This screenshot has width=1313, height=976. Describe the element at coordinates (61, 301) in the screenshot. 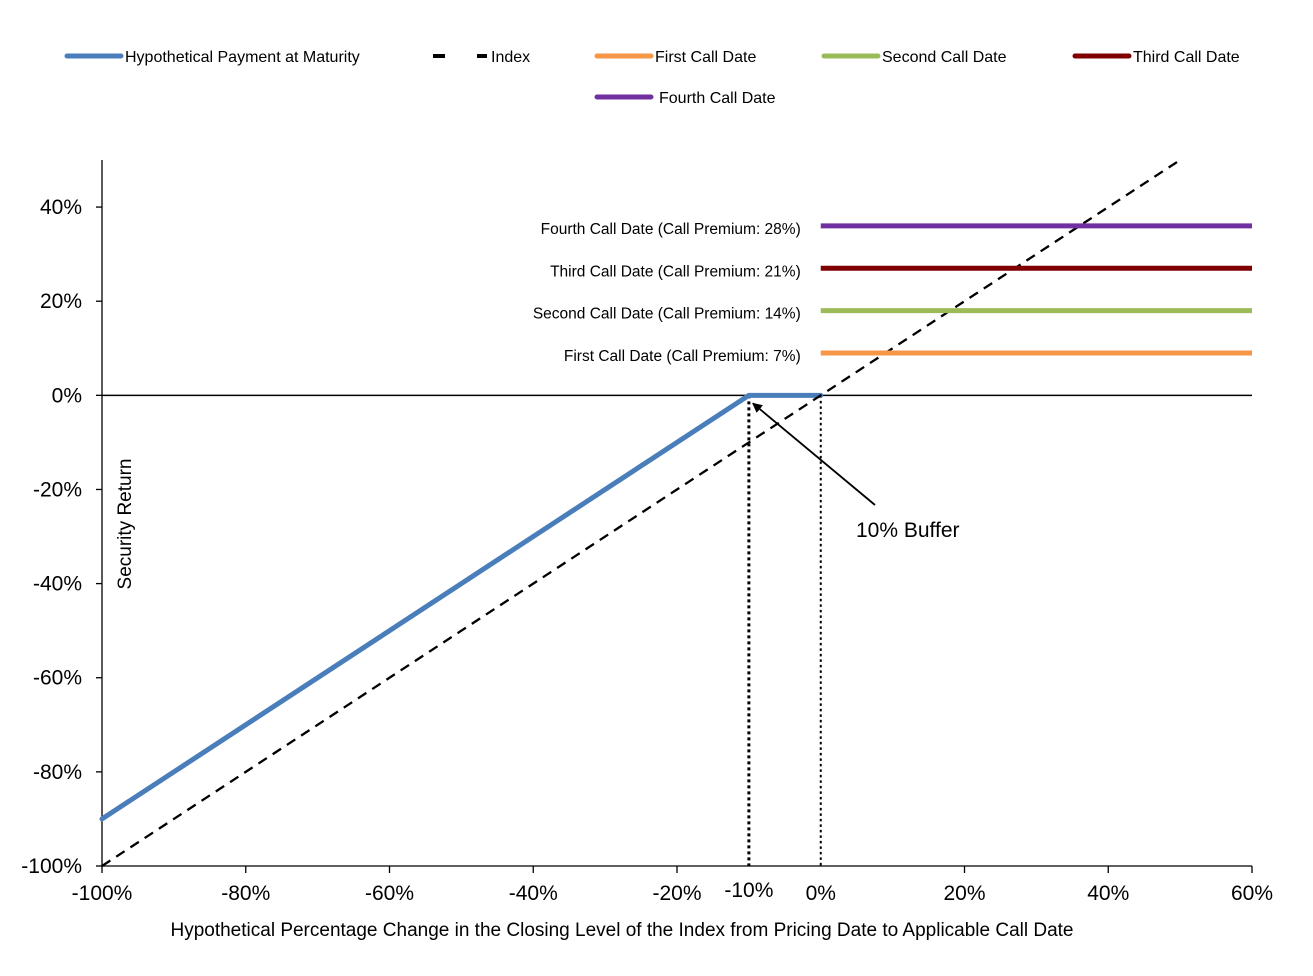

I see `y-tick-label: 20%` at that location.